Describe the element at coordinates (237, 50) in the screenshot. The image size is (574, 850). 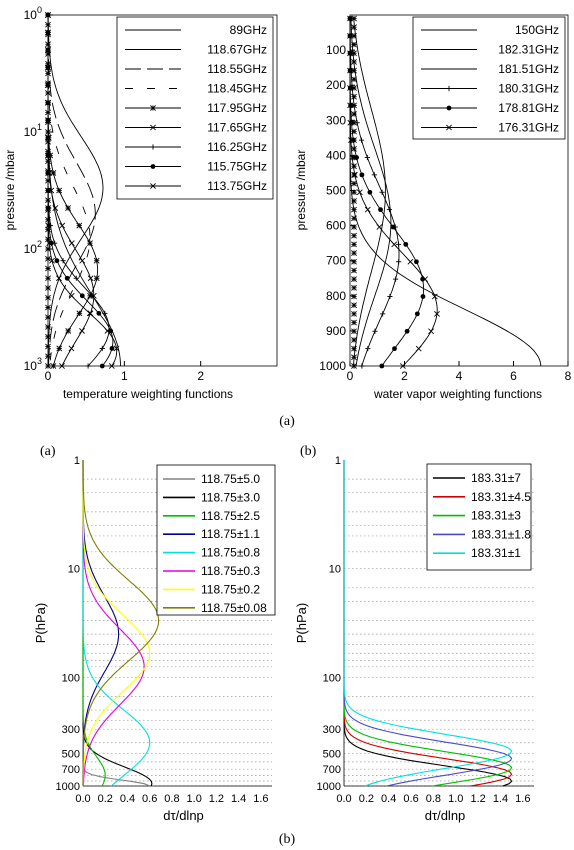
I see `legend-label-118-67ghz: 118.67GHz` at that location.